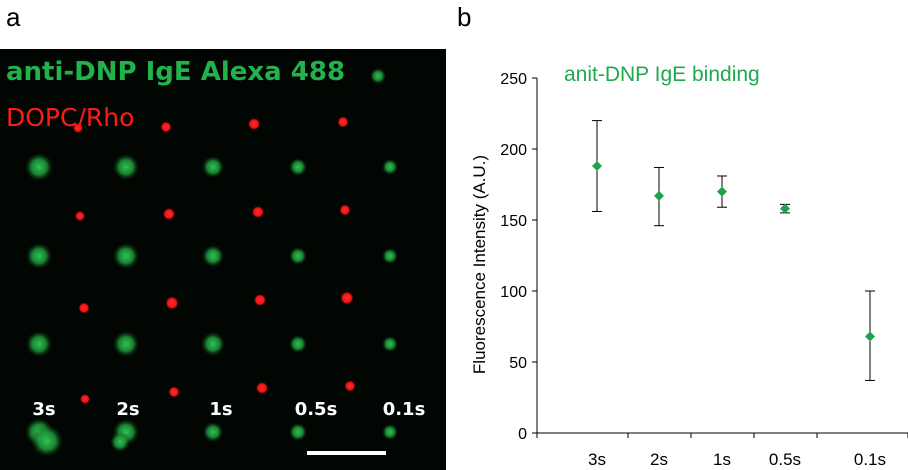 Image resolution: width=908 pixels, height=470 pixels. I want to click on data-point-0-1s, so click(870, 336).